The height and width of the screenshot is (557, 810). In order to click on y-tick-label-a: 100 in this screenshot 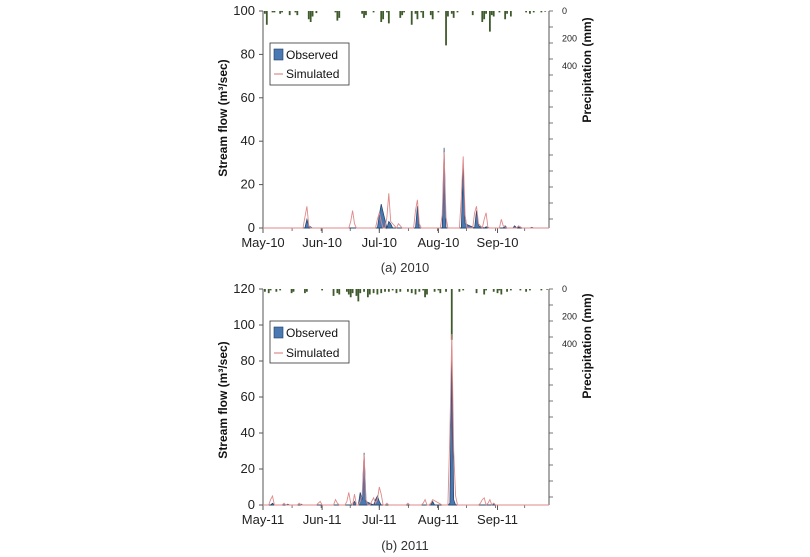, I will do `click(244, 10)`.